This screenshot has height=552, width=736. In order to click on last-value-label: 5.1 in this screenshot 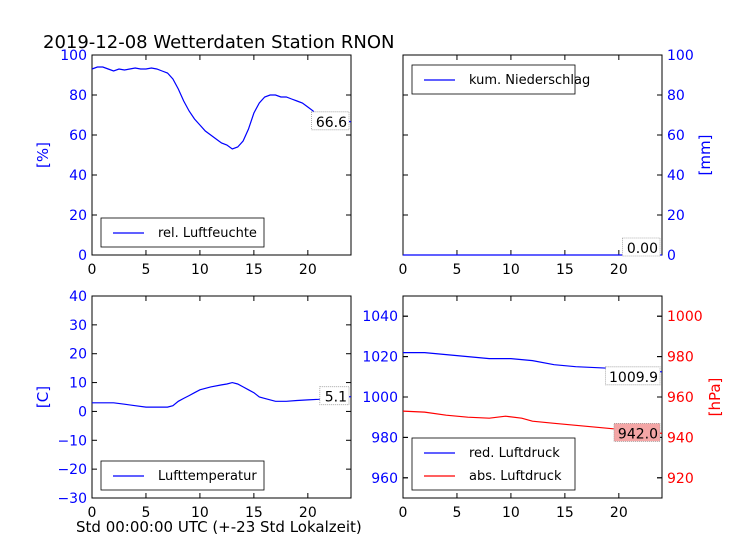, I will do `click(336, 398)`.